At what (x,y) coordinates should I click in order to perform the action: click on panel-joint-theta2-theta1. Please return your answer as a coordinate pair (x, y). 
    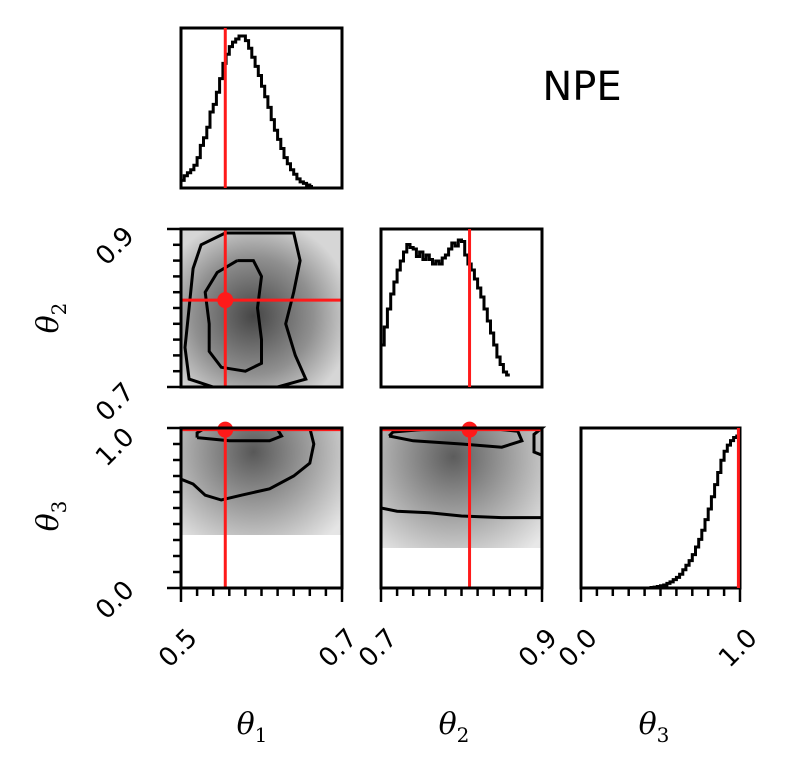
    Looking at the image, I should click on (261, 308).